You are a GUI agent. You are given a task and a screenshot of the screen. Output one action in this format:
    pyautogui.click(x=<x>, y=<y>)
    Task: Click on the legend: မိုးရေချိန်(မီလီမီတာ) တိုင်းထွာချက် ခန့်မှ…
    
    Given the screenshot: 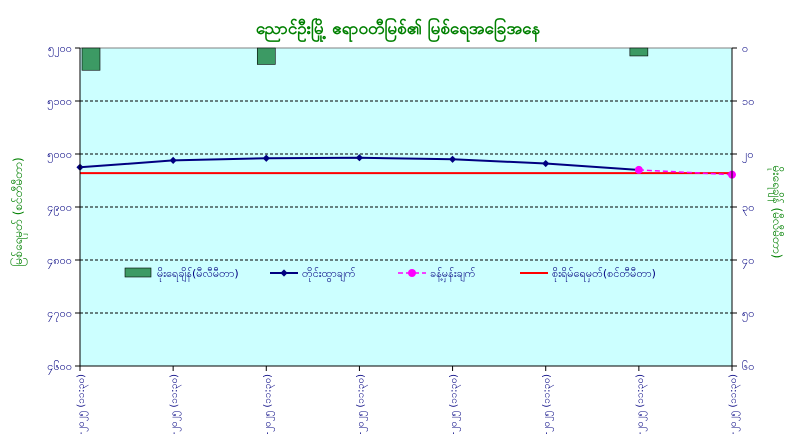 What is the action you would take?
    pyautogui.click(x=390, y=274)
    